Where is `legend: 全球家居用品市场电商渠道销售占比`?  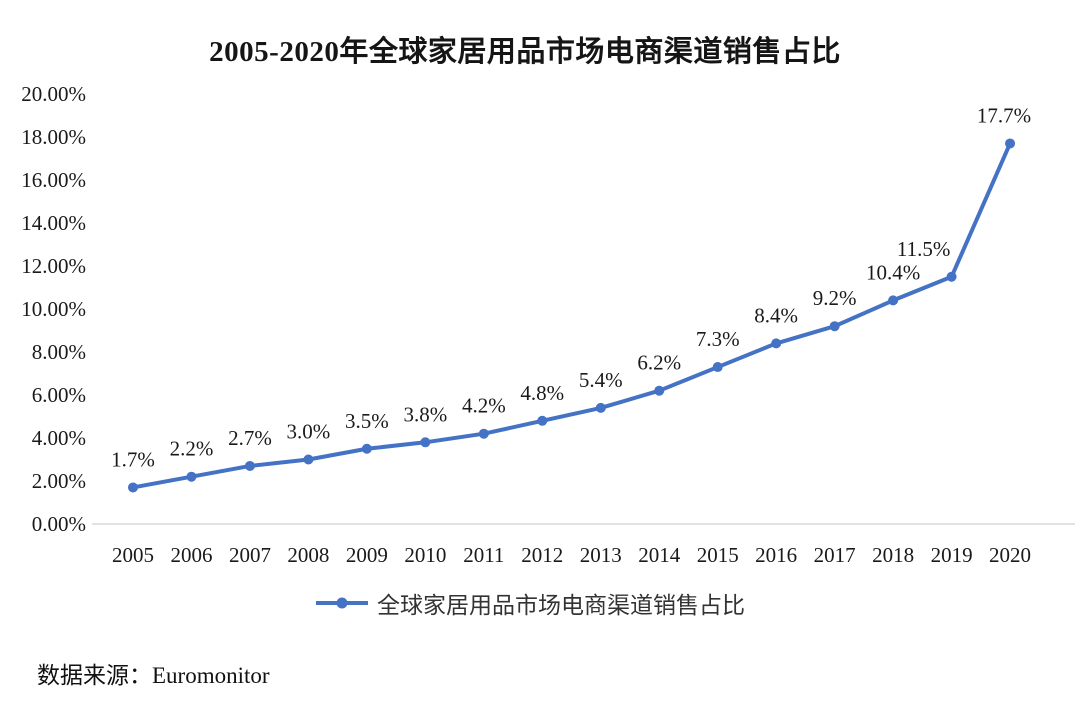
legend: 全球家居用品市场电商渠道销售占比 is located at coordinates (530, 603).